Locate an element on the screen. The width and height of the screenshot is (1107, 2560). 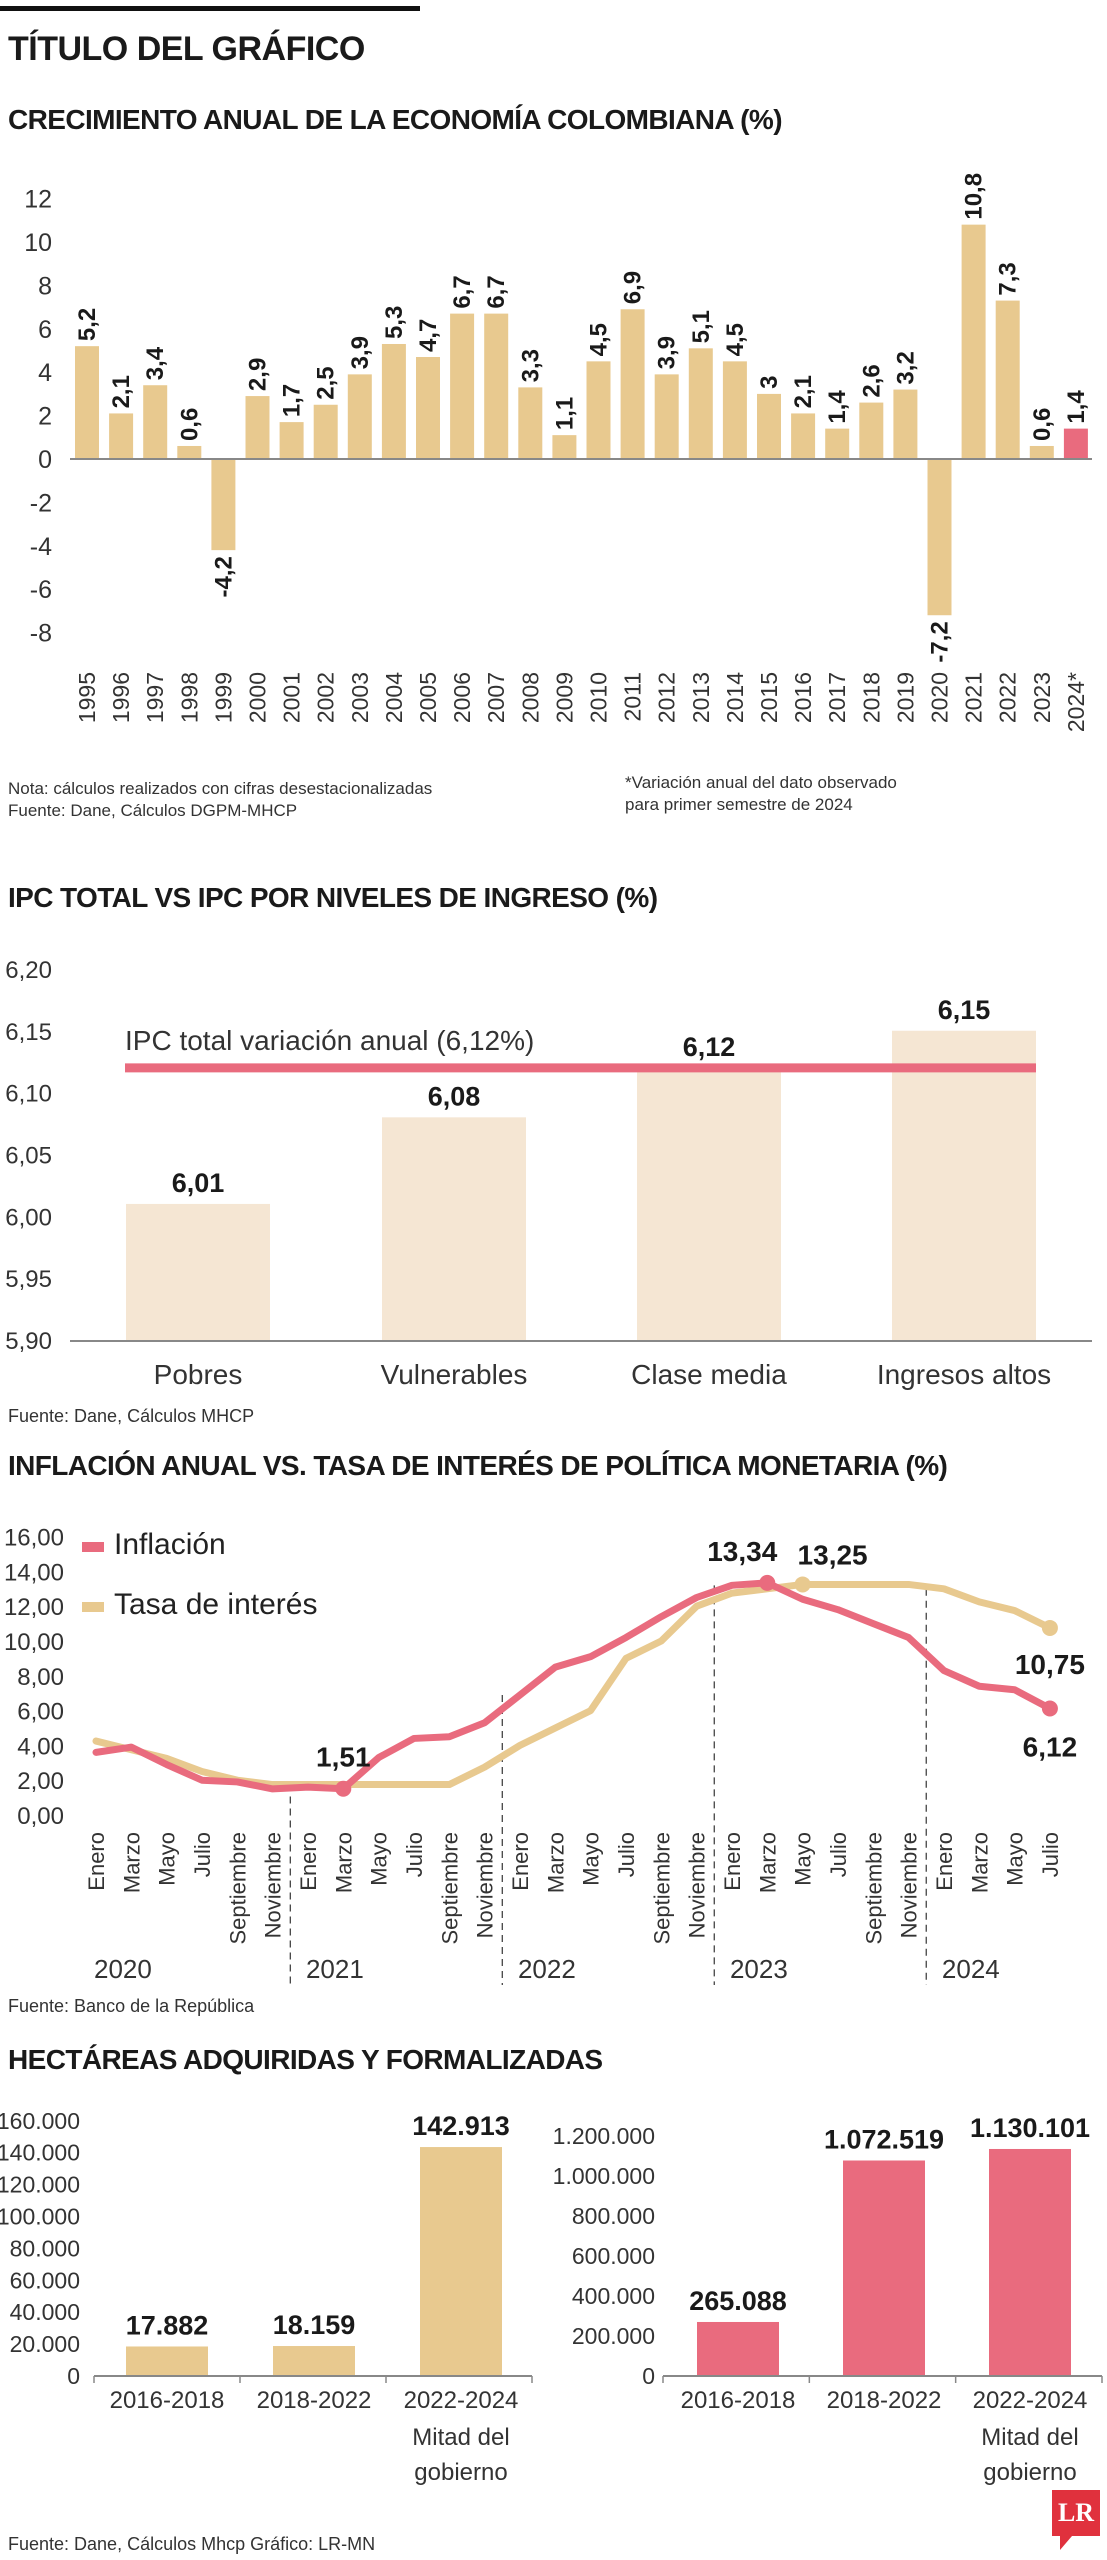
series-line-inflacion is located at coordinates (573, 1686).